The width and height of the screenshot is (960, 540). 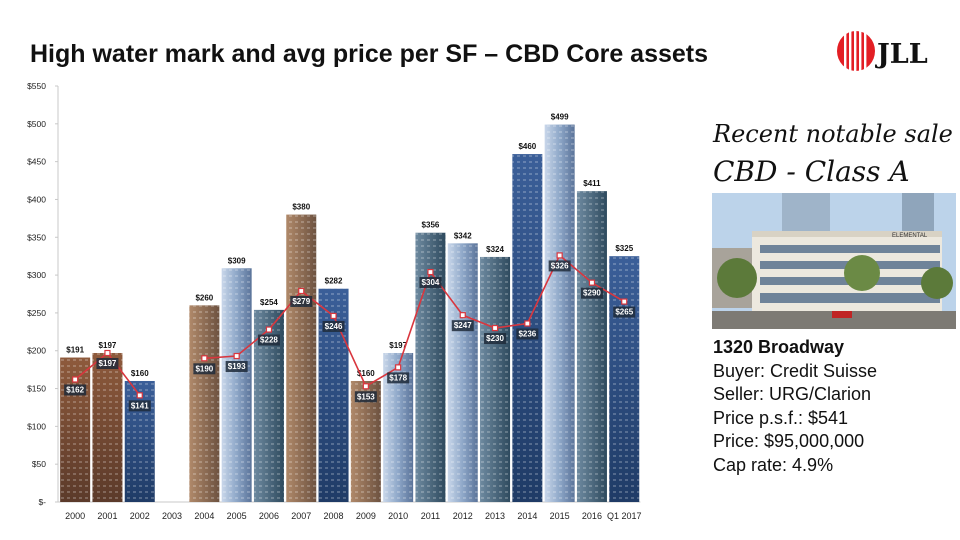 I want to click on y-tick-label: $200, so click(x=36, y=351).